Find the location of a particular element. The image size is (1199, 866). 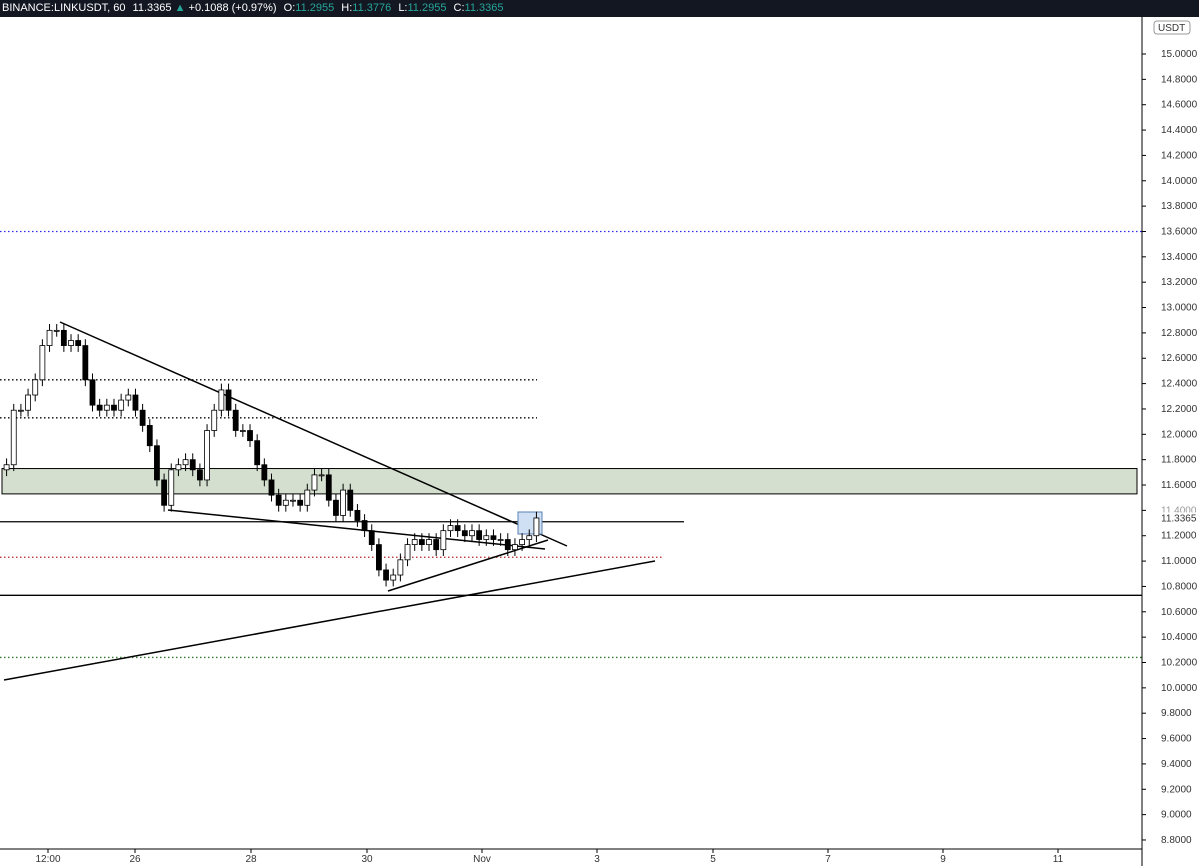

y-tick-label: 10.0000 is located at coordinates (1179, 688).